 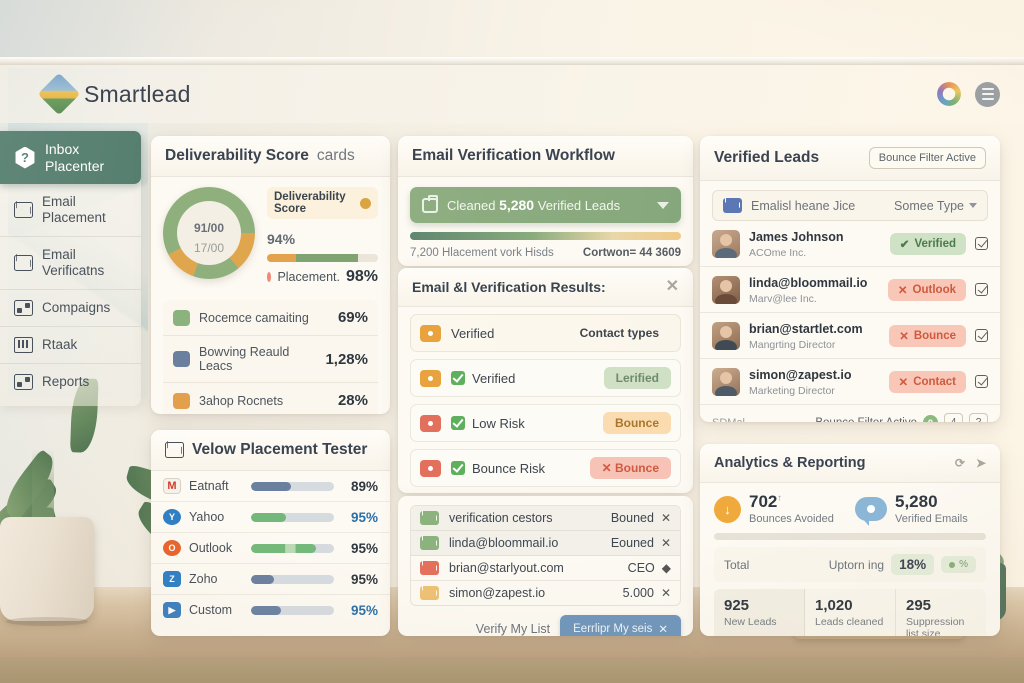 I want to click on cleaned-leads-banner: Cleaned 5,280 Verified Leads, so click(x=545, y=205).